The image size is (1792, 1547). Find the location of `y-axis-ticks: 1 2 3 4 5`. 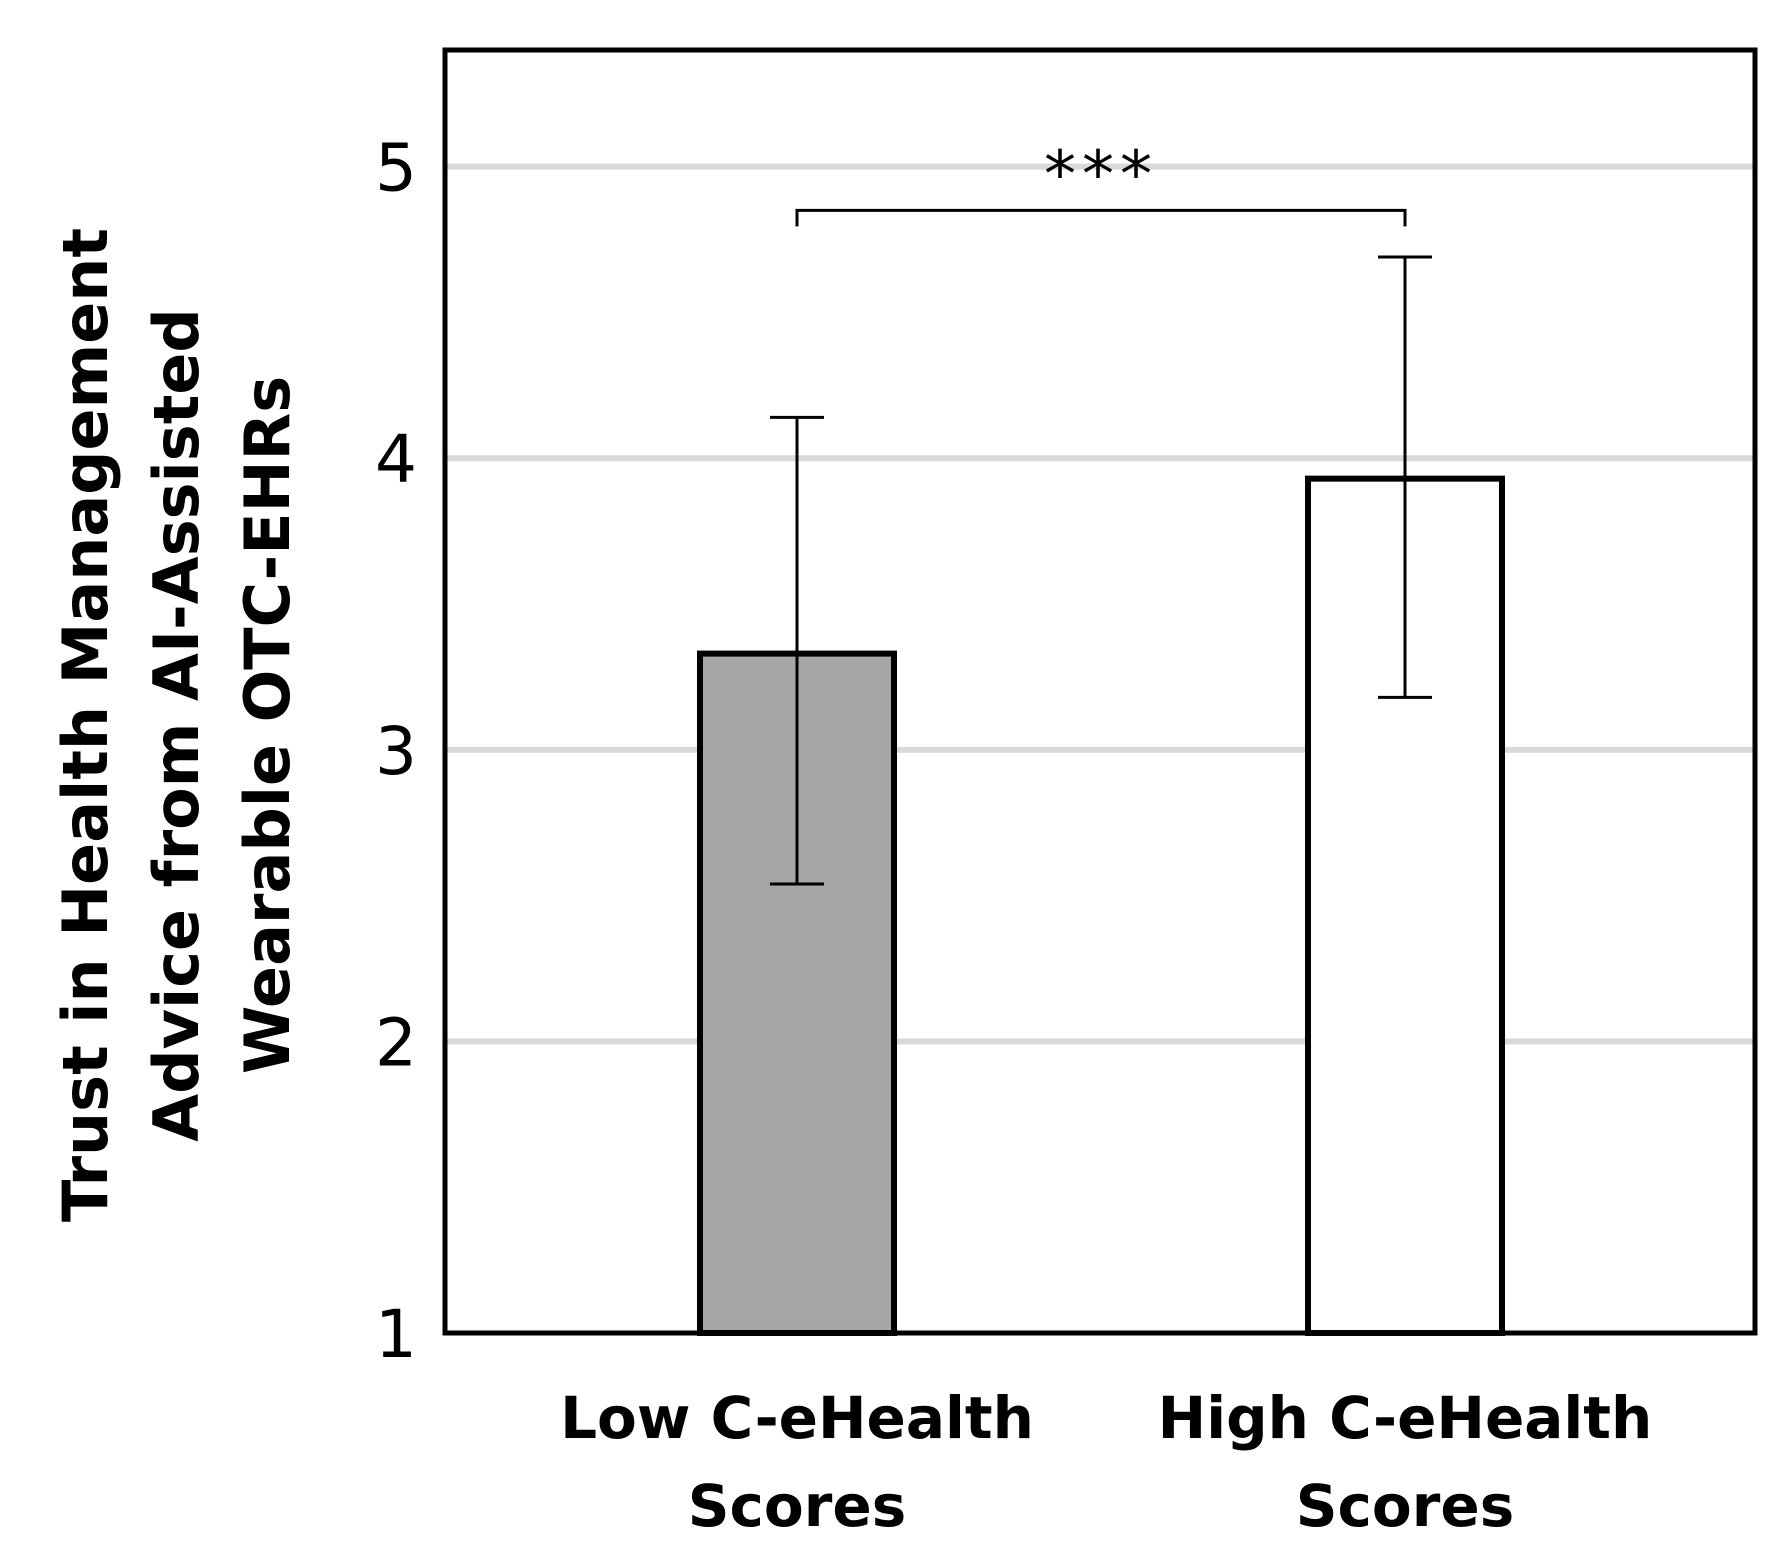

y-axis-ticks: 1 2 3 4 5 is located at coordinates (396, 751).